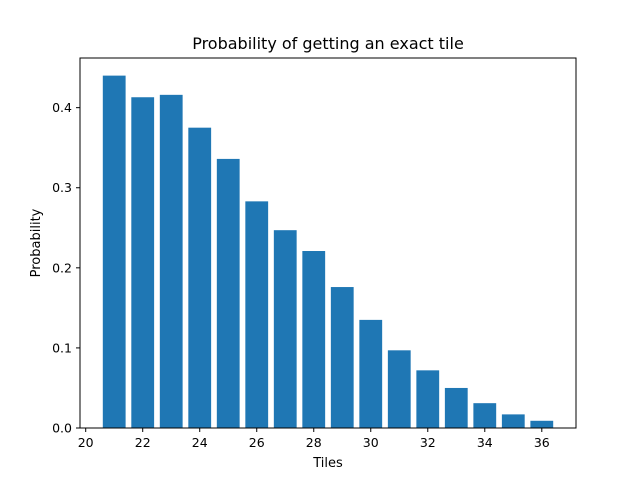  Describe the element at coordinates (485, 442) in the screenshot. I see `x-tick-label-34: 34` at that location.